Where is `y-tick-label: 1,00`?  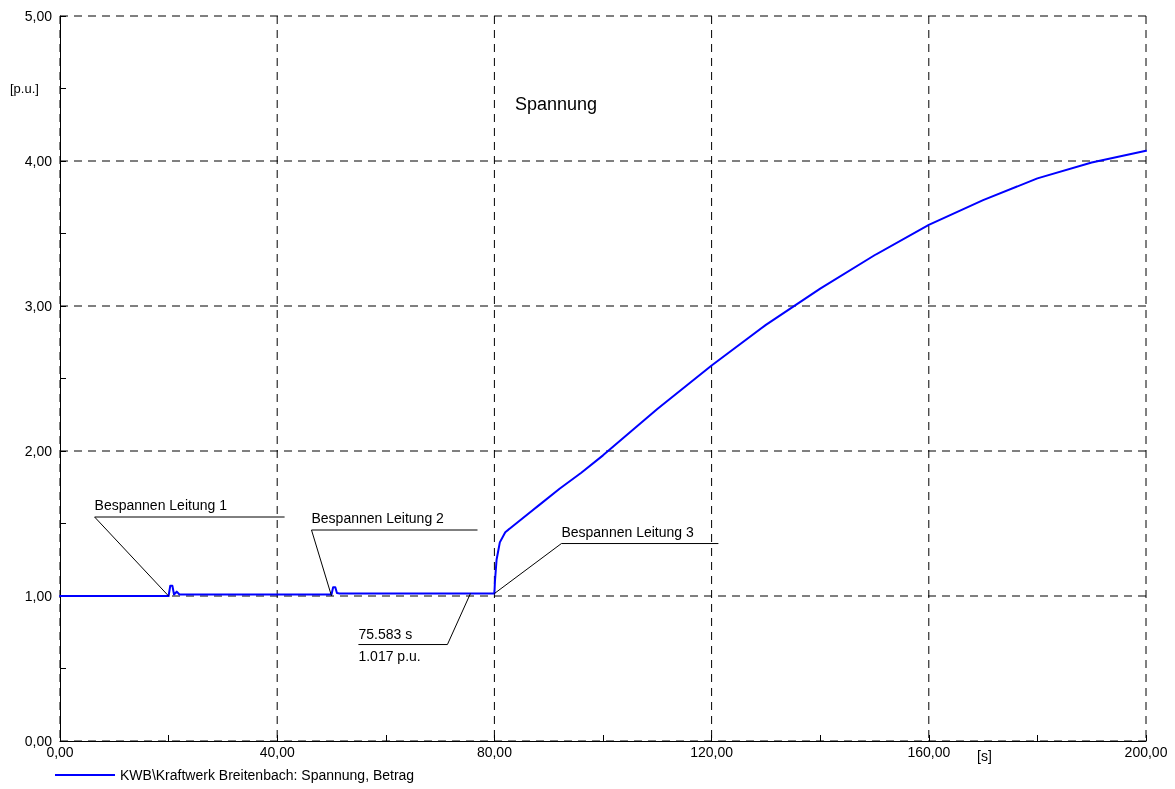
y-tick-label: 1,00 is located at coordinates (38, 596).